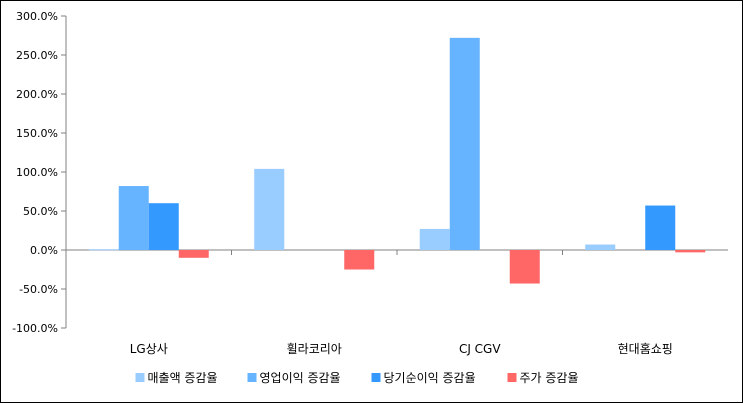 Image resolution: width=743 pixels, height=403 pixels. I want to click on legend-label: 당기순이익 증감율, so click(430, 378).